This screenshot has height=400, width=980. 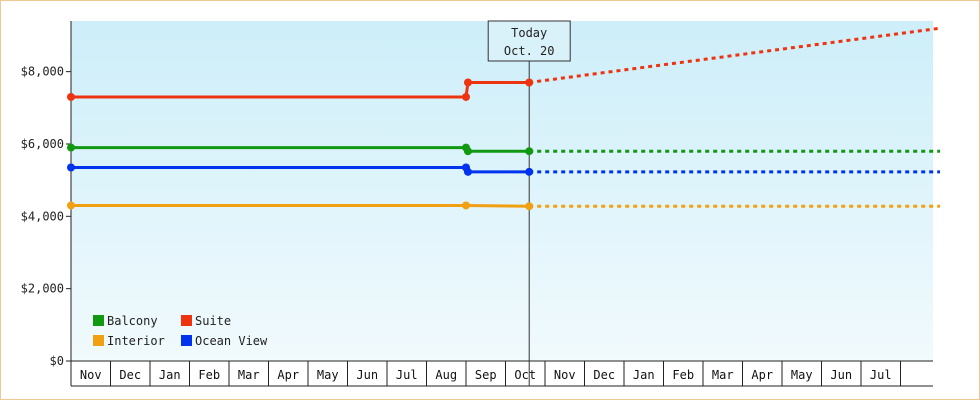 What do you see at coordinates (213, 321) in the screenshot?
I see `legend-label-suite: Suite` at bounding box center [213, 321].